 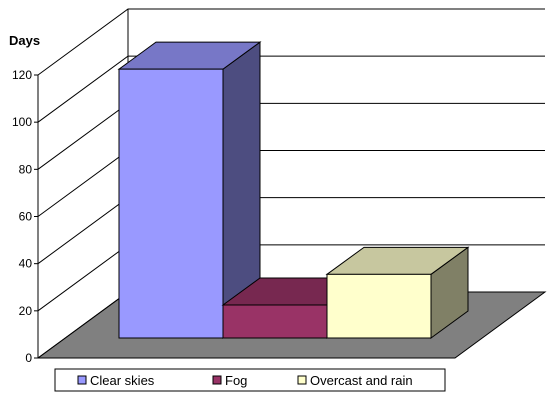 What do you see at coordinates (26, 311) in the screenshot?
I see `y-tick-label: 20` at bounding box center [26, 311].